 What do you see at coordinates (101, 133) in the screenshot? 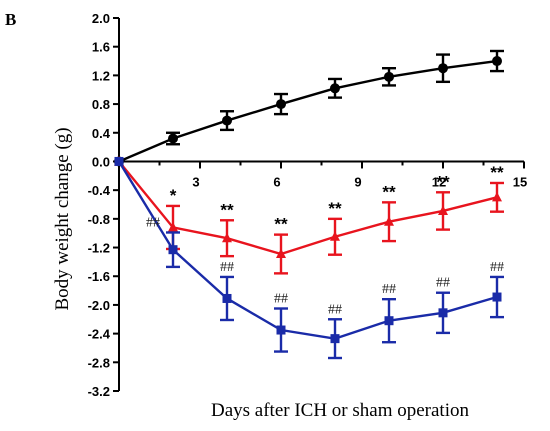
I see `y-tick-label: 0.4` at bounding box center [101, 133].